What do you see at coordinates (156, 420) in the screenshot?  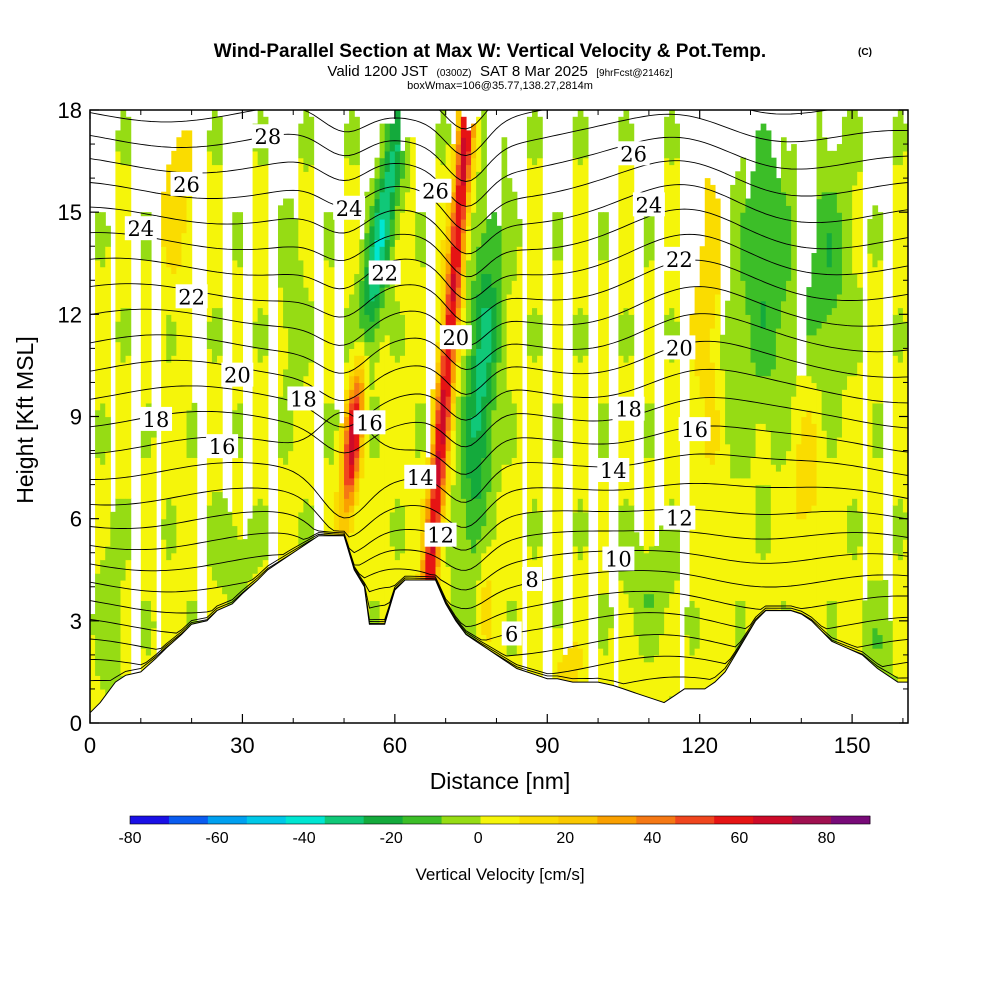 I see `contour-label-text: 18` at bounding box center [156, 420].